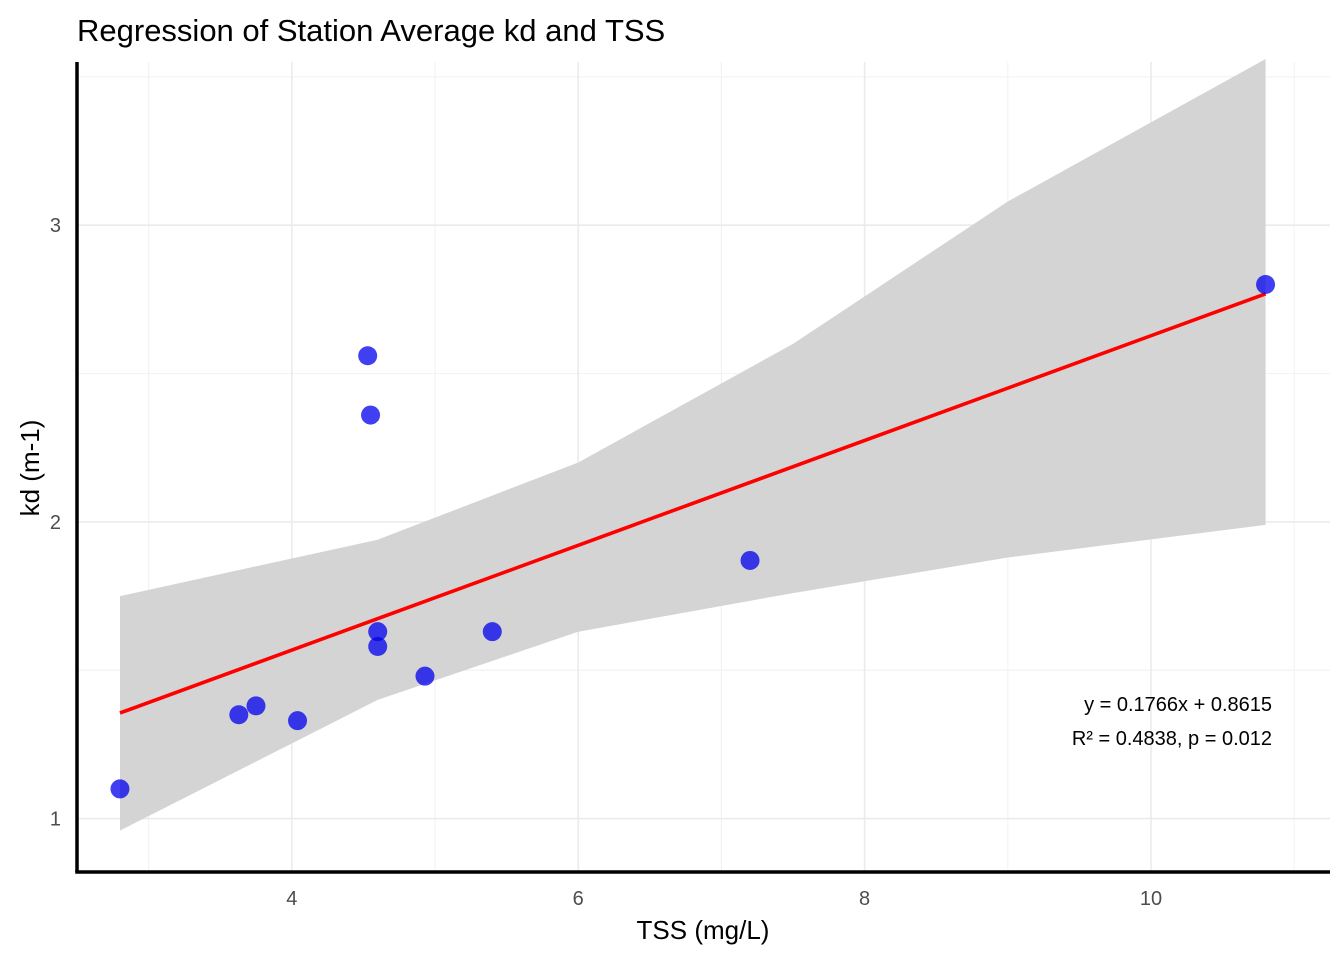 This screenshot has width=1344, height=960. I want to click on y-tick-label: 2, so click(55, 523).